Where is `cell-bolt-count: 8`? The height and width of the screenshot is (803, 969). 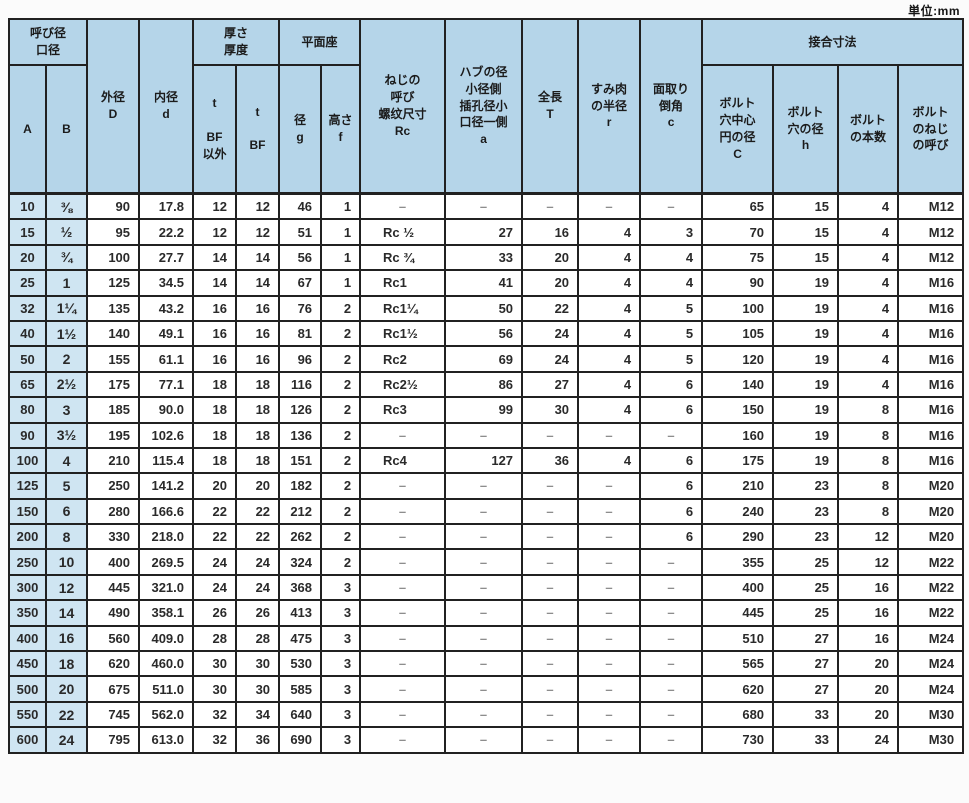 cell-bolt-count: 8 is located at coordinates (868, 486).